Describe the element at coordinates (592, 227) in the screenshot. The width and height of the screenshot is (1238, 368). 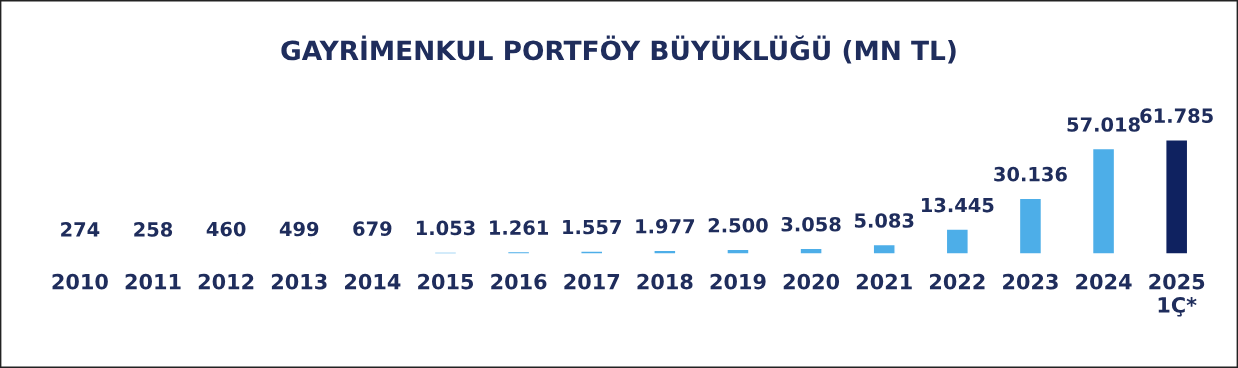
I see `data-label: 1.557` at that location.